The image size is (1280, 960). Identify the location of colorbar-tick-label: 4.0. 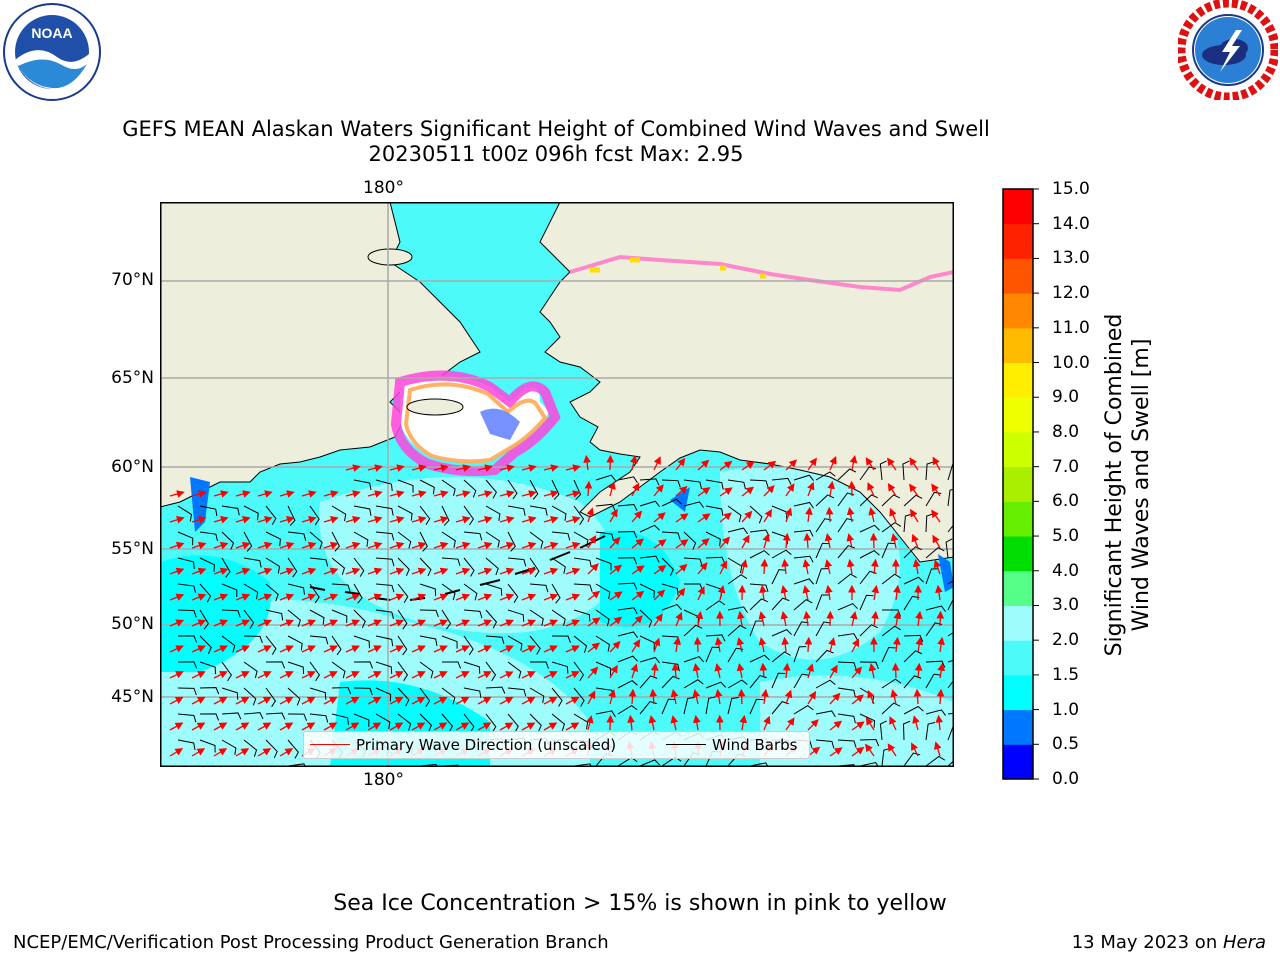
(1066, 570).